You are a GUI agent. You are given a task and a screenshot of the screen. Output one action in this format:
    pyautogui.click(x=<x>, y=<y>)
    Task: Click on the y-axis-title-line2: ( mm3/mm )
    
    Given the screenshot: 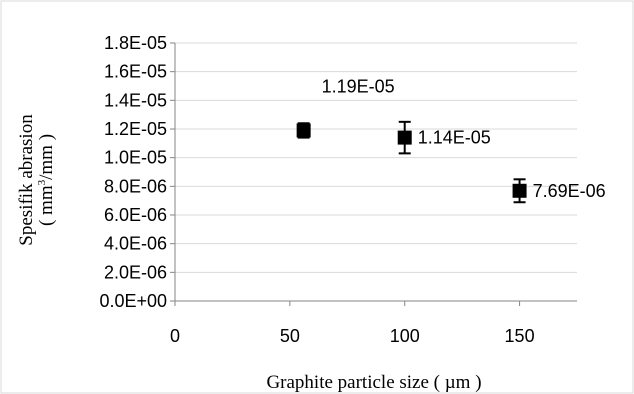 What is the action you would take?
    pyautogui.click(x=46, y=180)
    